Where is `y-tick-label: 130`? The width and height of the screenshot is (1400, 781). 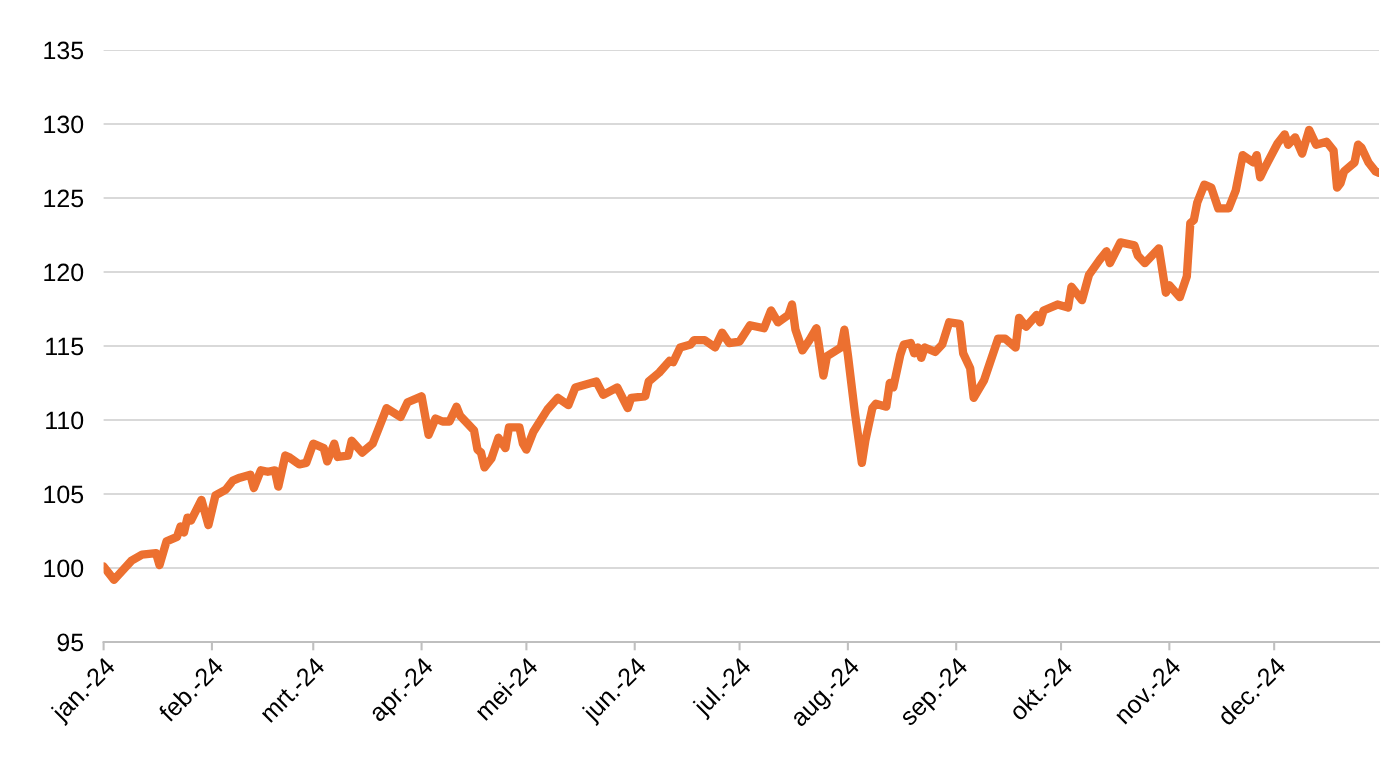
y-tick-label: 130 is located at coordinates (64, 124).